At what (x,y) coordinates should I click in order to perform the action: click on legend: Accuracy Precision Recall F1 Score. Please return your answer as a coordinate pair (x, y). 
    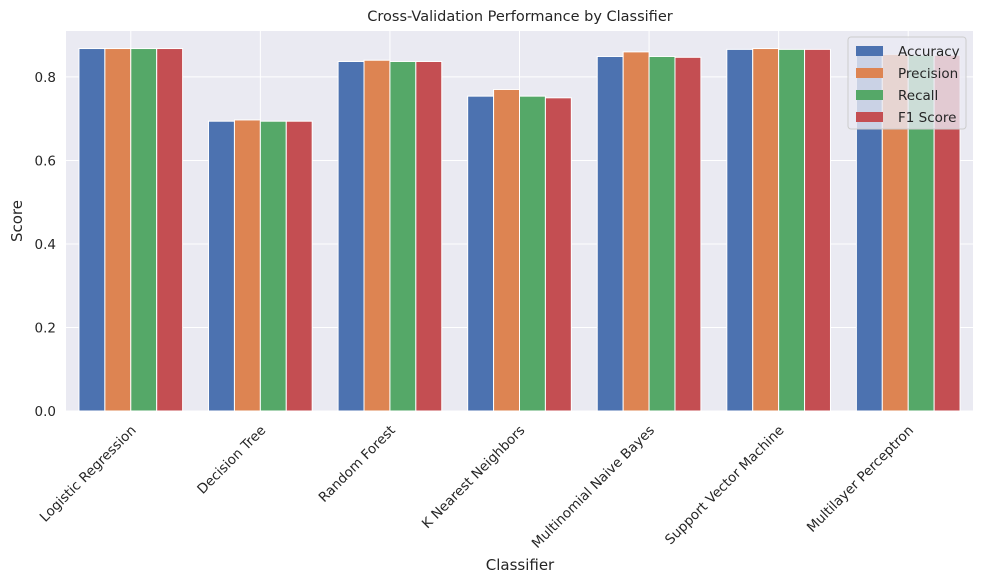
    Looking at the image, I should click on (907, 83).